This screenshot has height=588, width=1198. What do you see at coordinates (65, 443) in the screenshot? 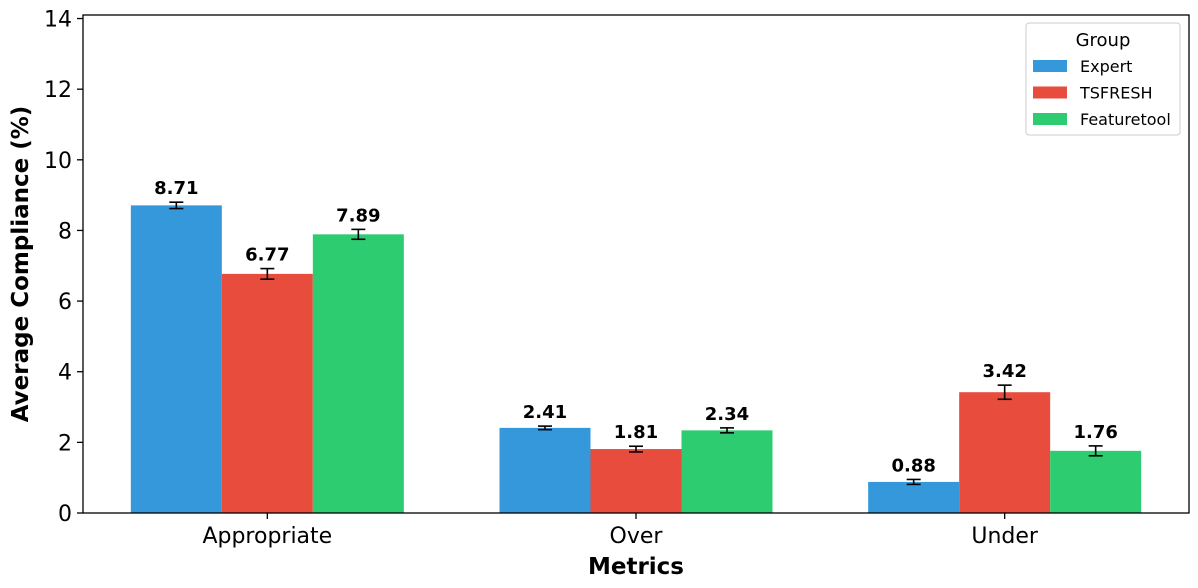
I see `y-tick-label: 2` at bounding box center [65, 443].